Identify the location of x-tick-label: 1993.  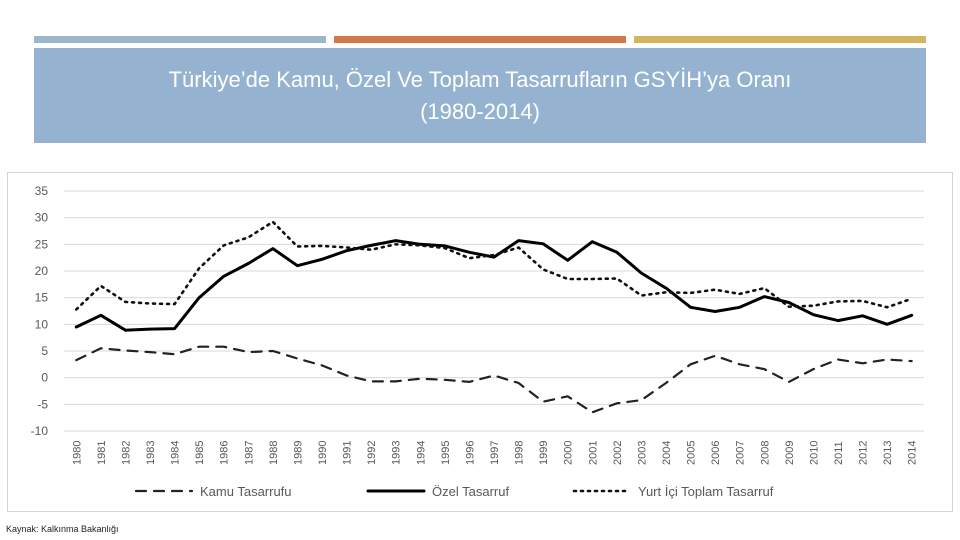
(397, 453).